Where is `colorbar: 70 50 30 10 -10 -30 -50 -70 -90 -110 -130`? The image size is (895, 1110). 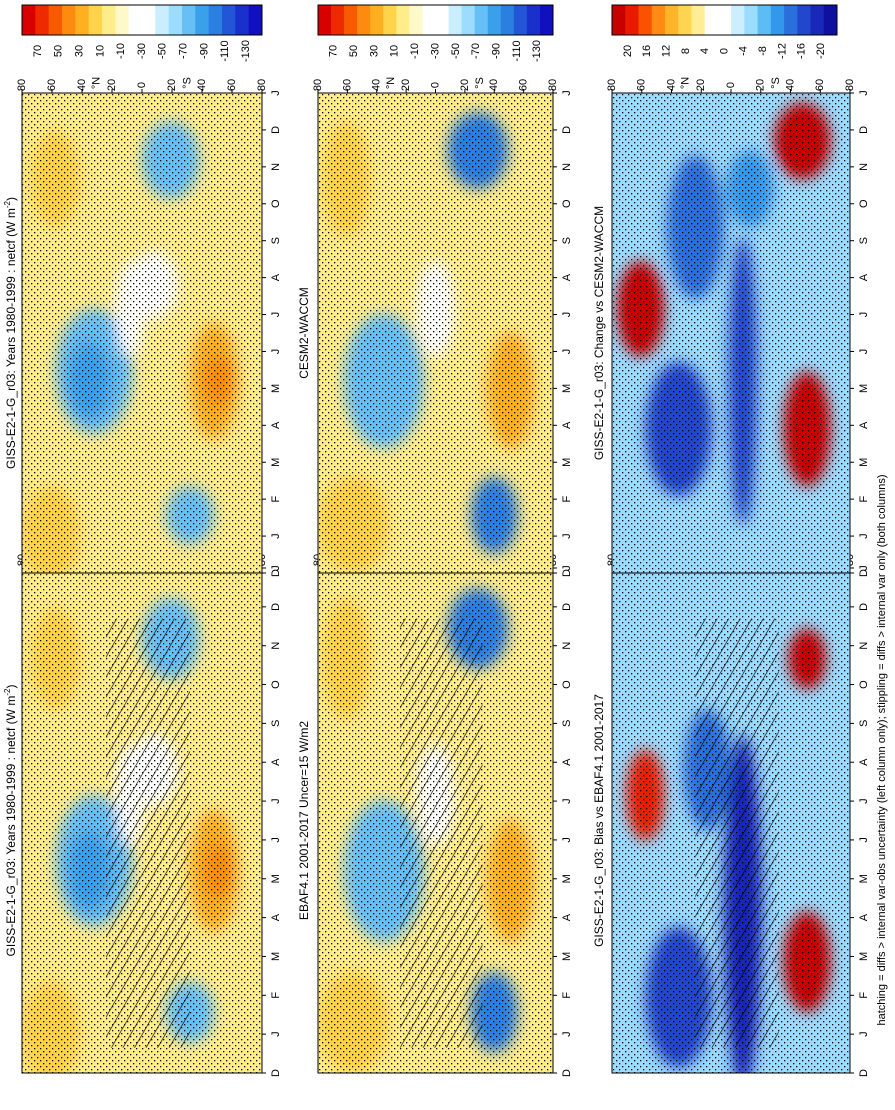 colorbar: 70 50 30 10 -10 -30 -50 -70 -90 -110 -130 is located at coordinates (435, 33).